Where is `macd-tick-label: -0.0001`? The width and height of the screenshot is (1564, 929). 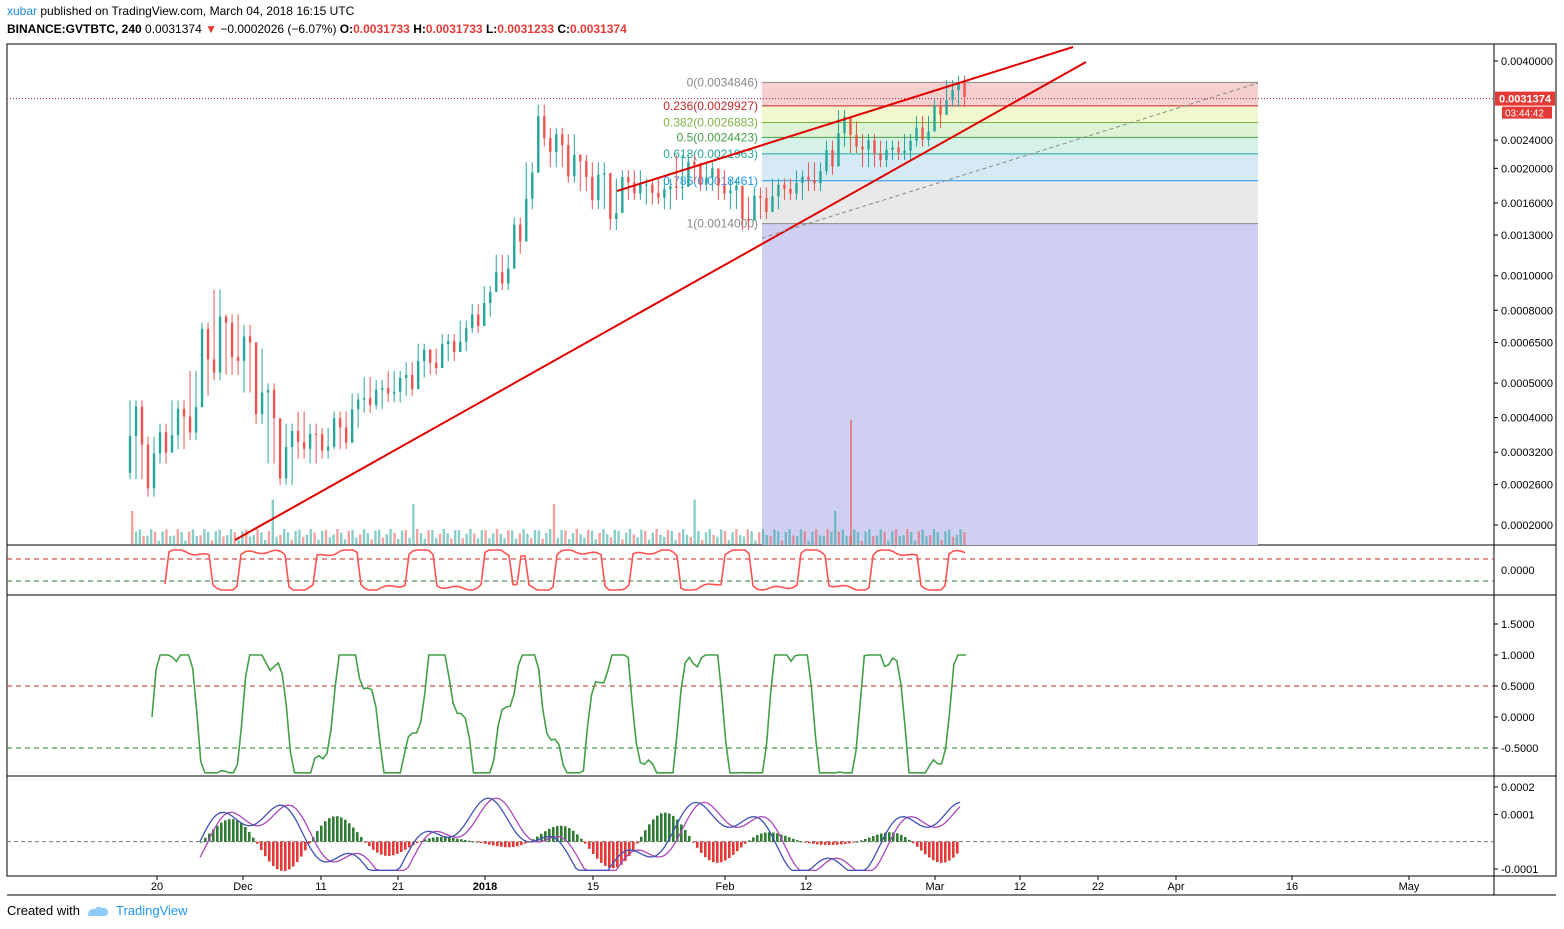
macd-tick-label: -0.0001 is located at coordinates (1519, 870).